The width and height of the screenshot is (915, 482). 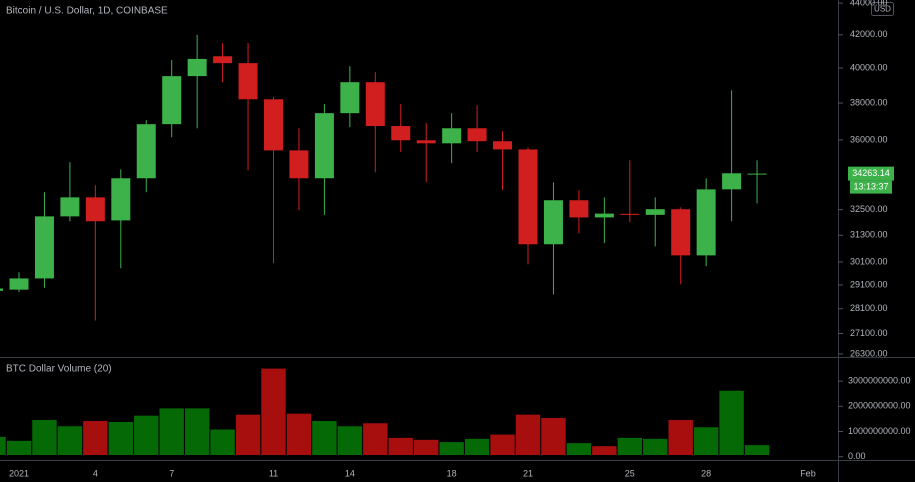 I want to click on currency-box, so click(x=882, y=9).